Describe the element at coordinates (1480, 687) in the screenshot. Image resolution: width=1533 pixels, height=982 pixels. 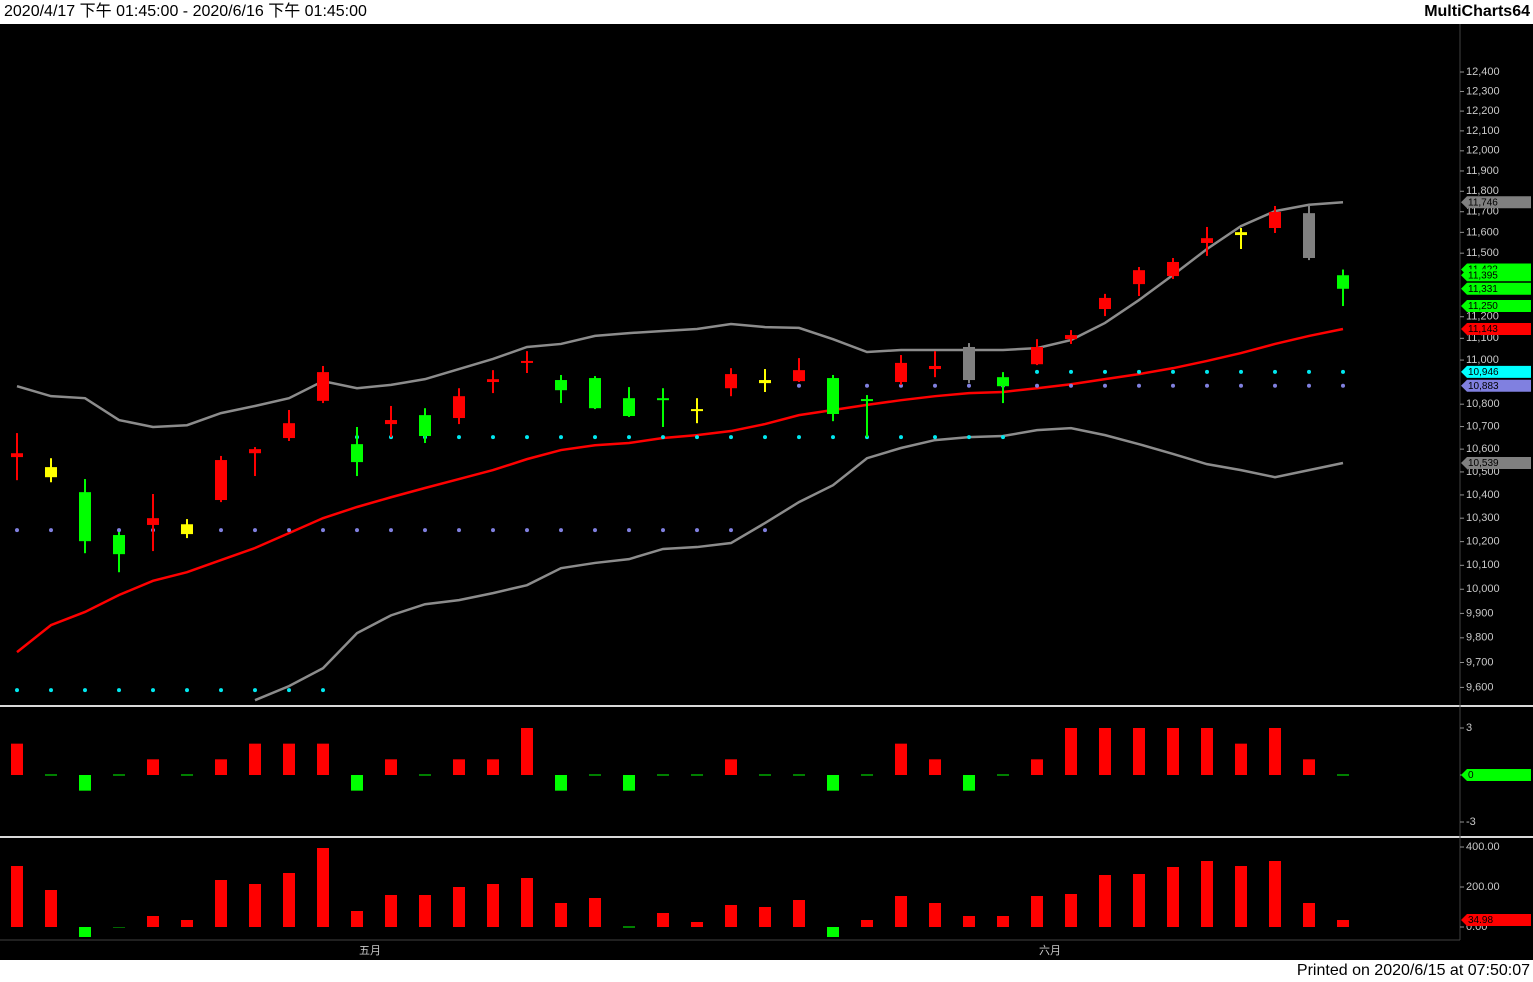
I see `y-tick-label: 9,600` at that location.